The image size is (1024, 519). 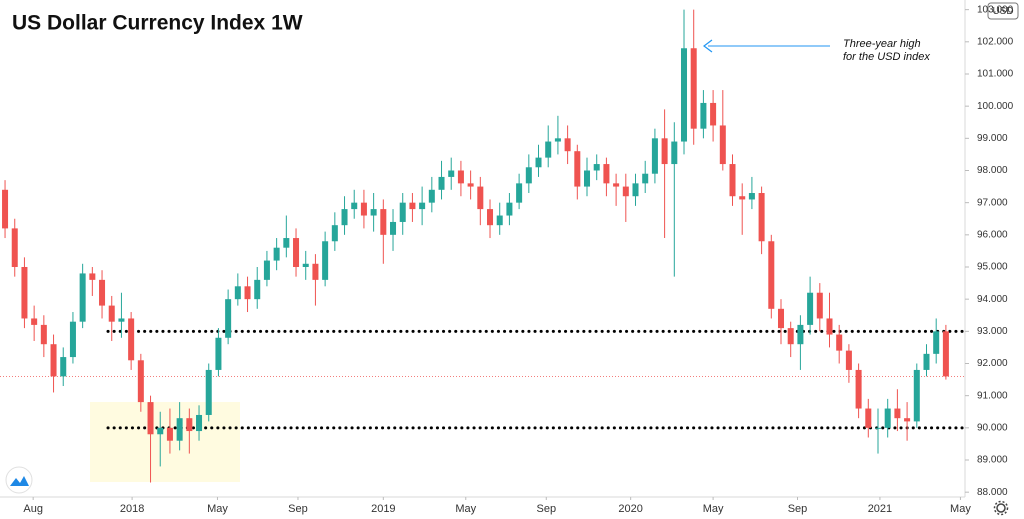 I want to click on annotation-text: Three-year high, so click(x=882, y=44).